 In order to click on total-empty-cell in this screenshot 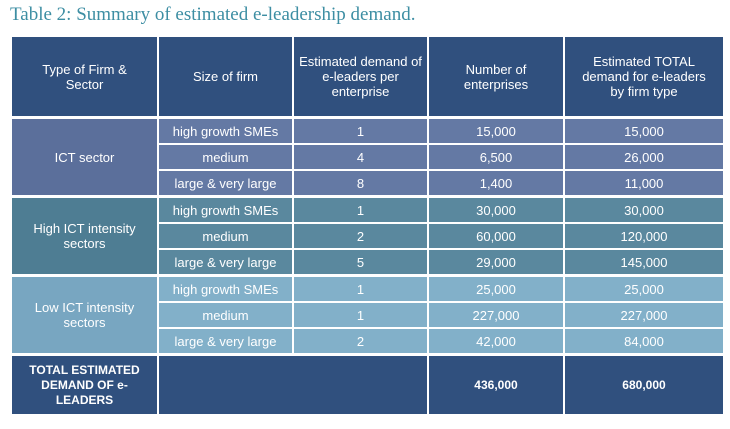, I will do `click(293, 384)`.